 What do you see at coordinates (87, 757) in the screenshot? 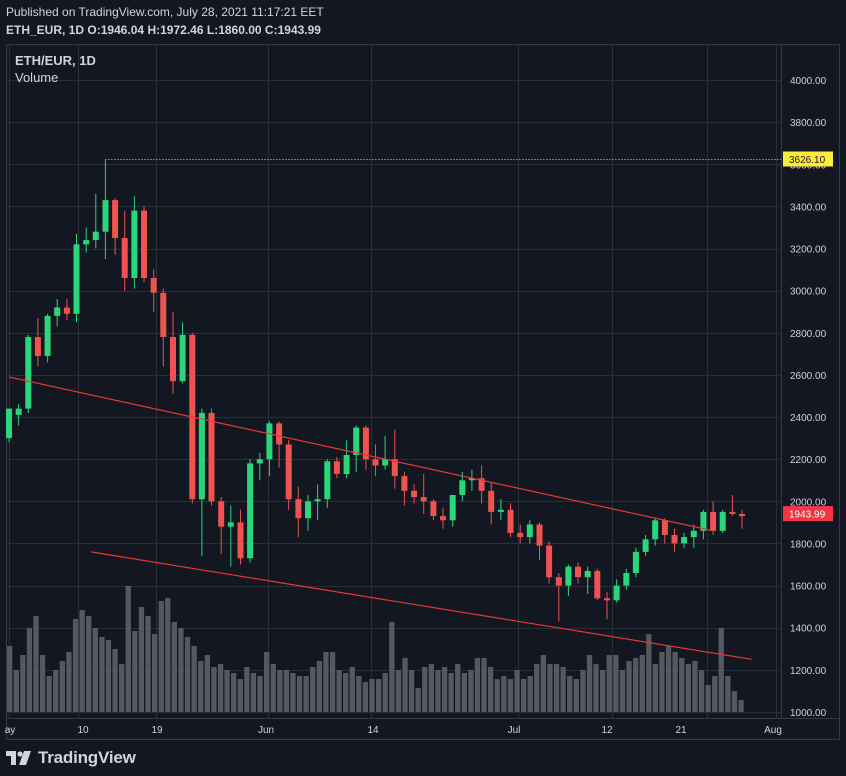
I see `tradingview-logo-text: TradingView` at bounding box center [87, 757].